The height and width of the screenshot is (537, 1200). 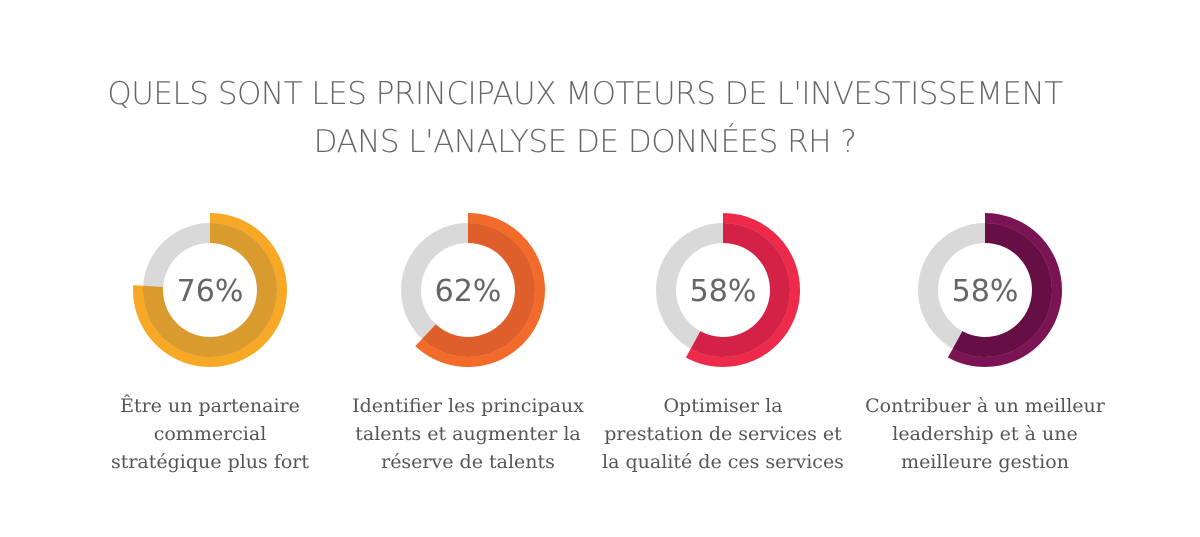 What do you see at coordinates (723, 462) in the screenshot?
I see `donut-label-3-line-3: la qualité de ces services` at bounding box center [723, 462].